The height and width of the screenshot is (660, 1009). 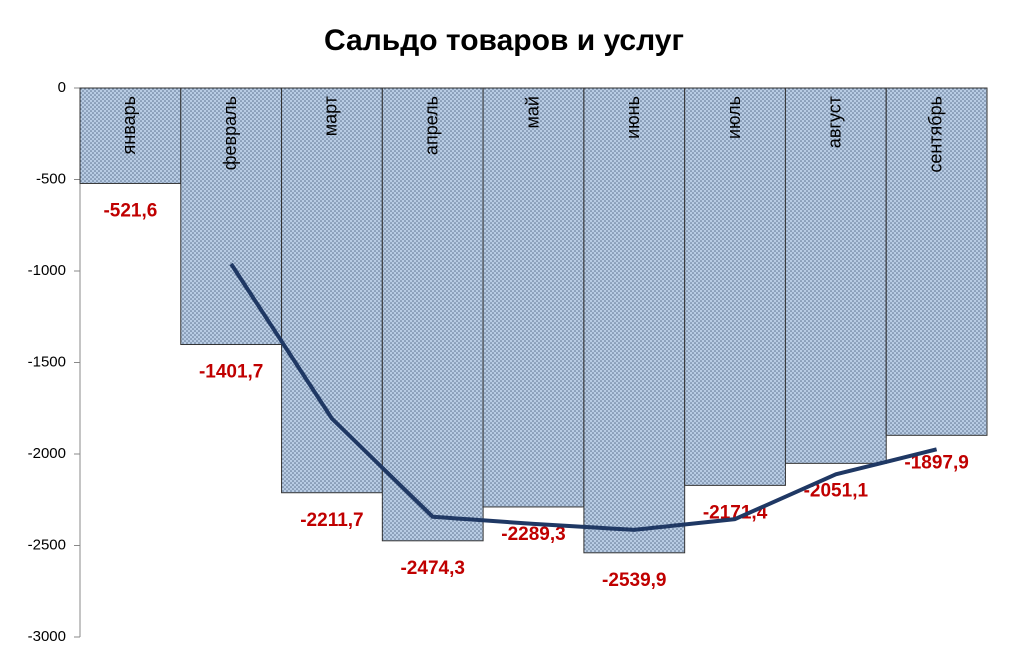 I want to click on y-tick-label: -500, so click(x=51, y=178).